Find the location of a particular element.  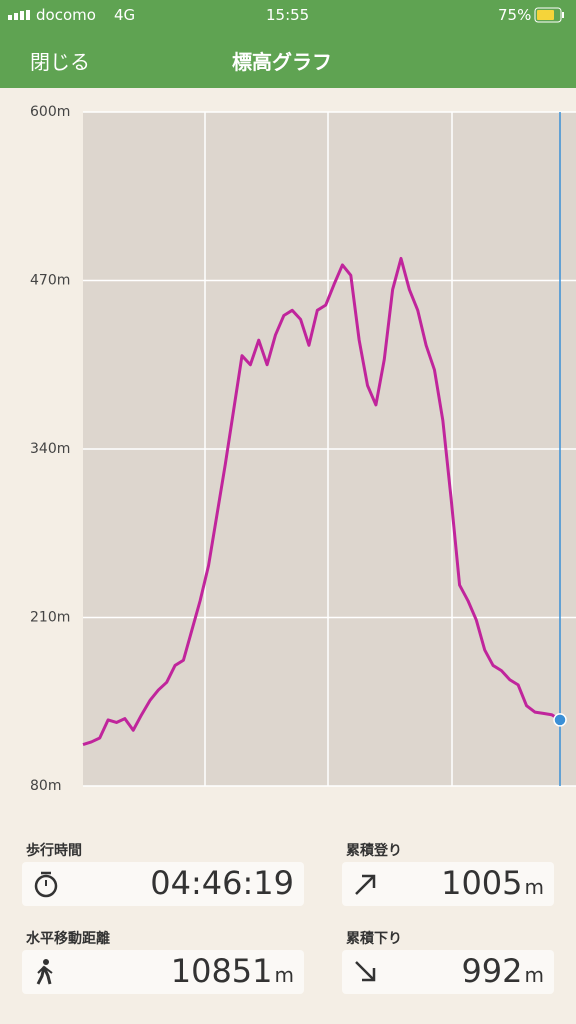

stat-value: 1005 m is located at coordinates (492, 883).